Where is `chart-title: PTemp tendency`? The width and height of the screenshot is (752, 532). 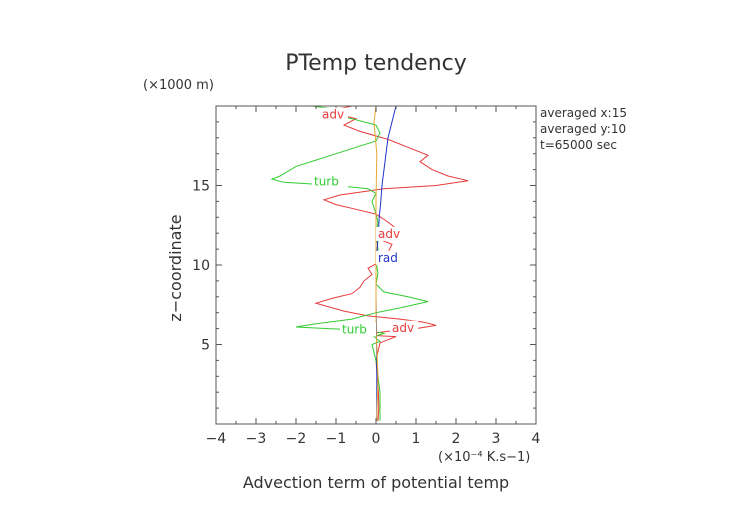 chart-title: PTemp tendency is located at coordinates (376, 63).